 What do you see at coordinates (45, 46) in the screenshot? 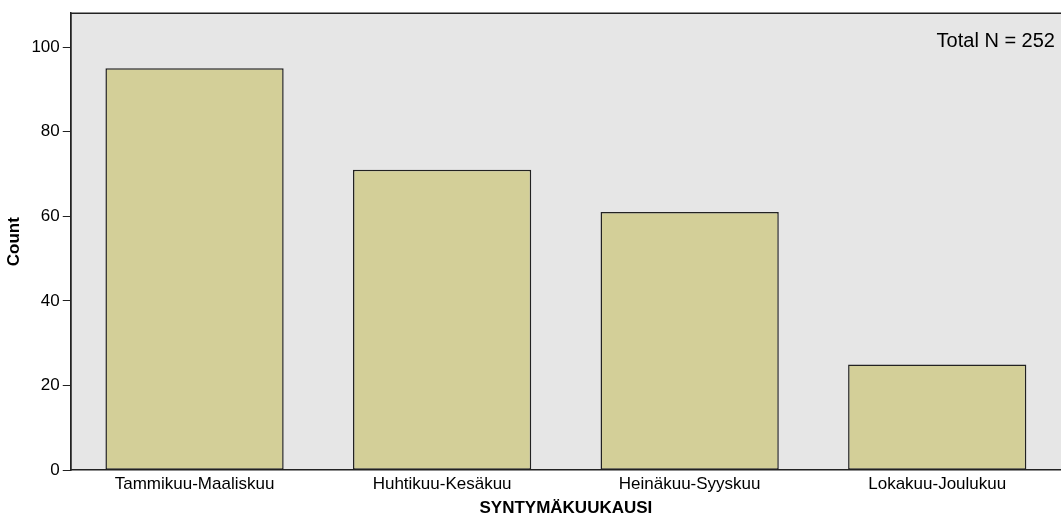
I see `y-tick-label: 100` at bounding box center [45, 46].